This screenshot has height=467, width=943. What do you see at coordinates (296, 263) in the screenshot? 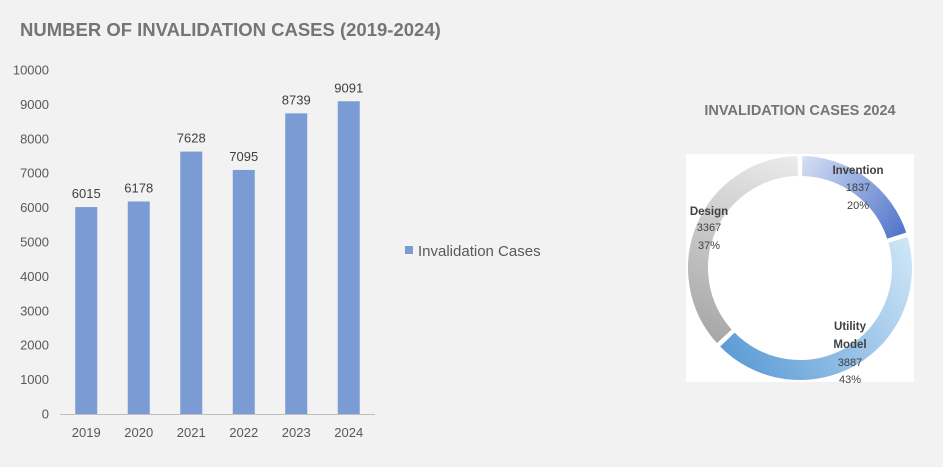
I see `bar-2023` at bounding box center [296, 263].